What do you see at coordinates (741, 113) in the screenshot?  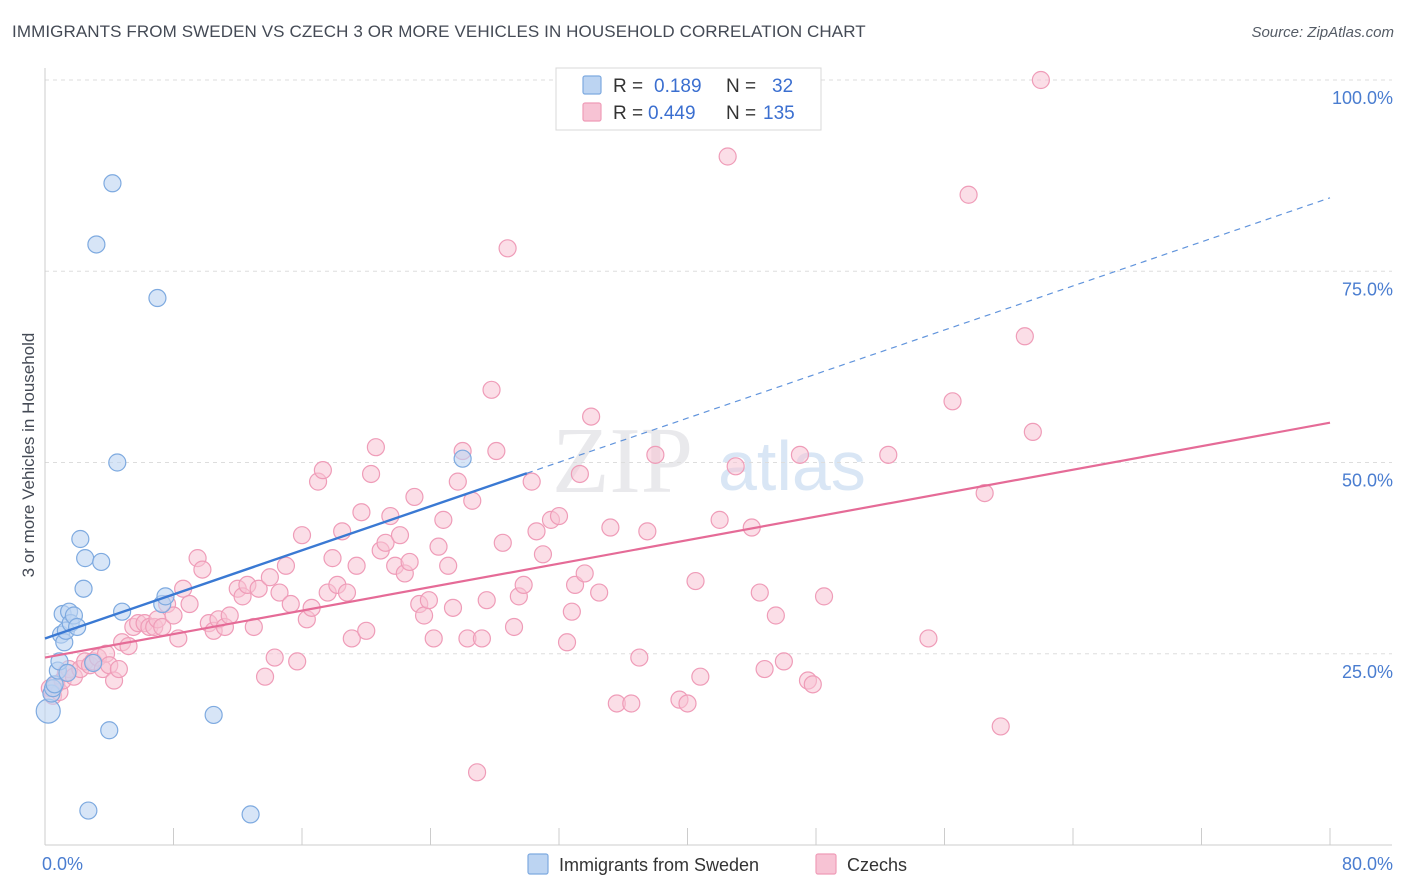 I see `stats-n-label-czechs: N =` at bounding box center [741, 113].